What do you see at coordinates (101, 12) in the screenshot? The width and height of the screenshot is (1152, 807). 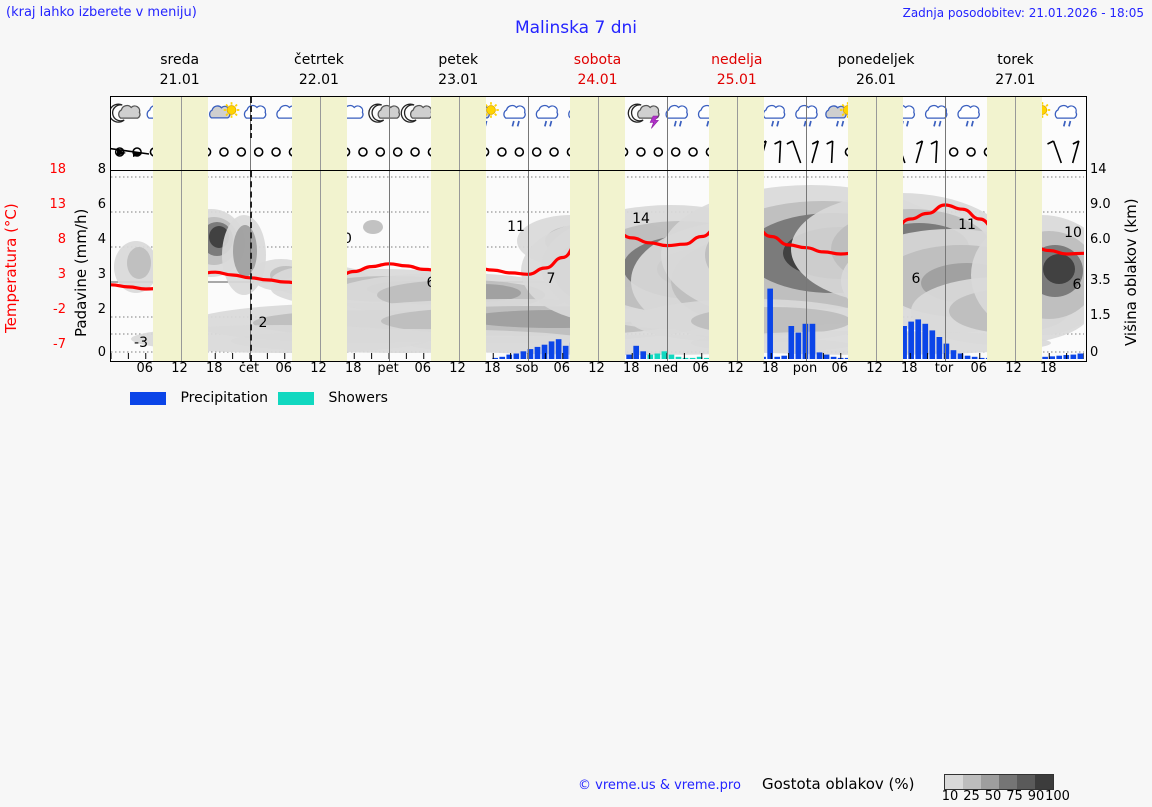 I see `location-menu-note: (kraj lahko izberete v meniju)` at bounding box center [101, 12].